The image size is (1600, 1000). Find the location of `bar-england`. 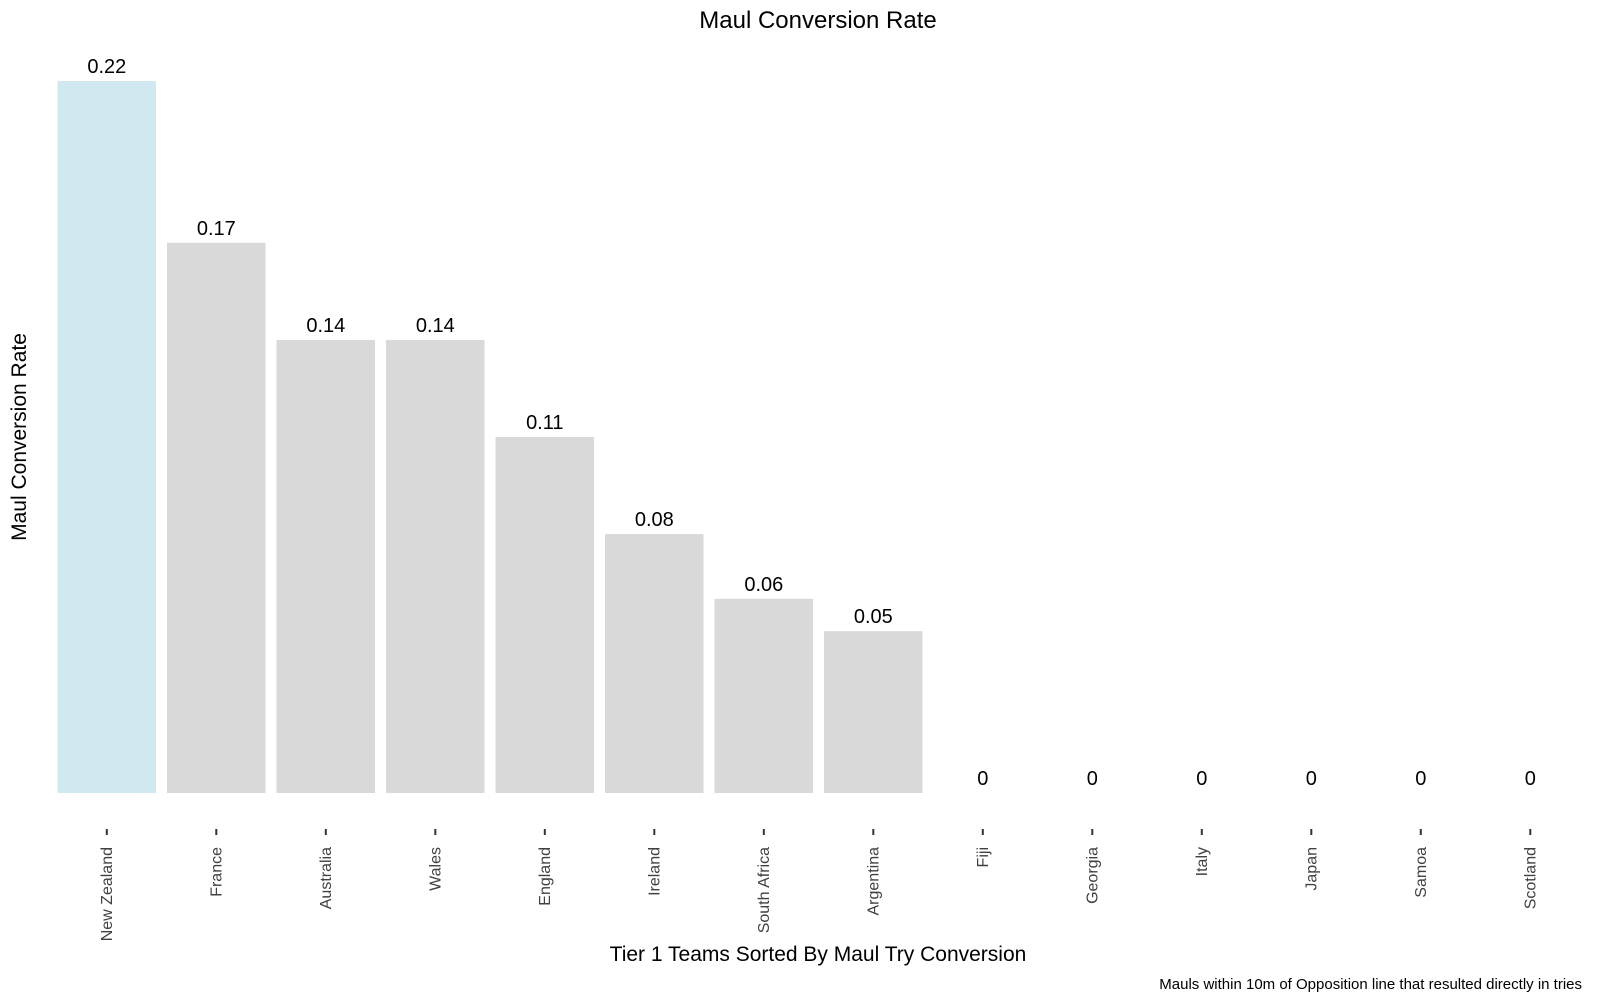

bar-england is located at coordinates (544, 615).